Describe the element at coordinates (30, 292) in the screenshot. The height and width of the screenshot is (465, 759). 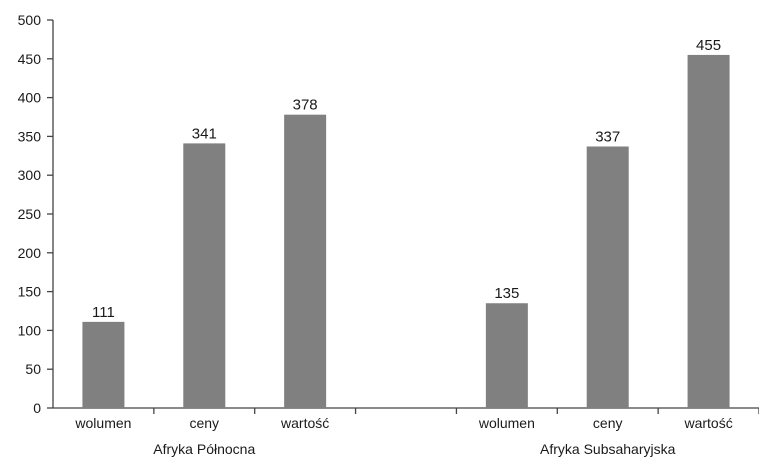
I see `y-tick-label: 150` at that location.